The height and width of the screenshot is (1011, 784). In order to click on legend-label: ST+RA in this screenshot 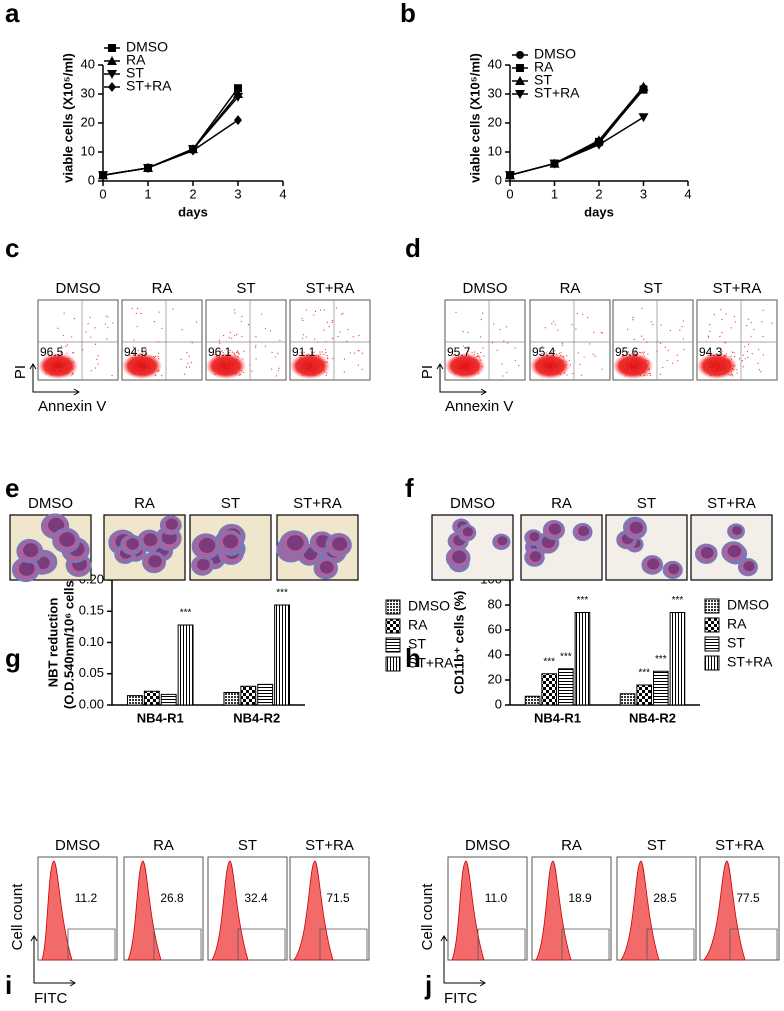, I will do `click(149, 86)`.